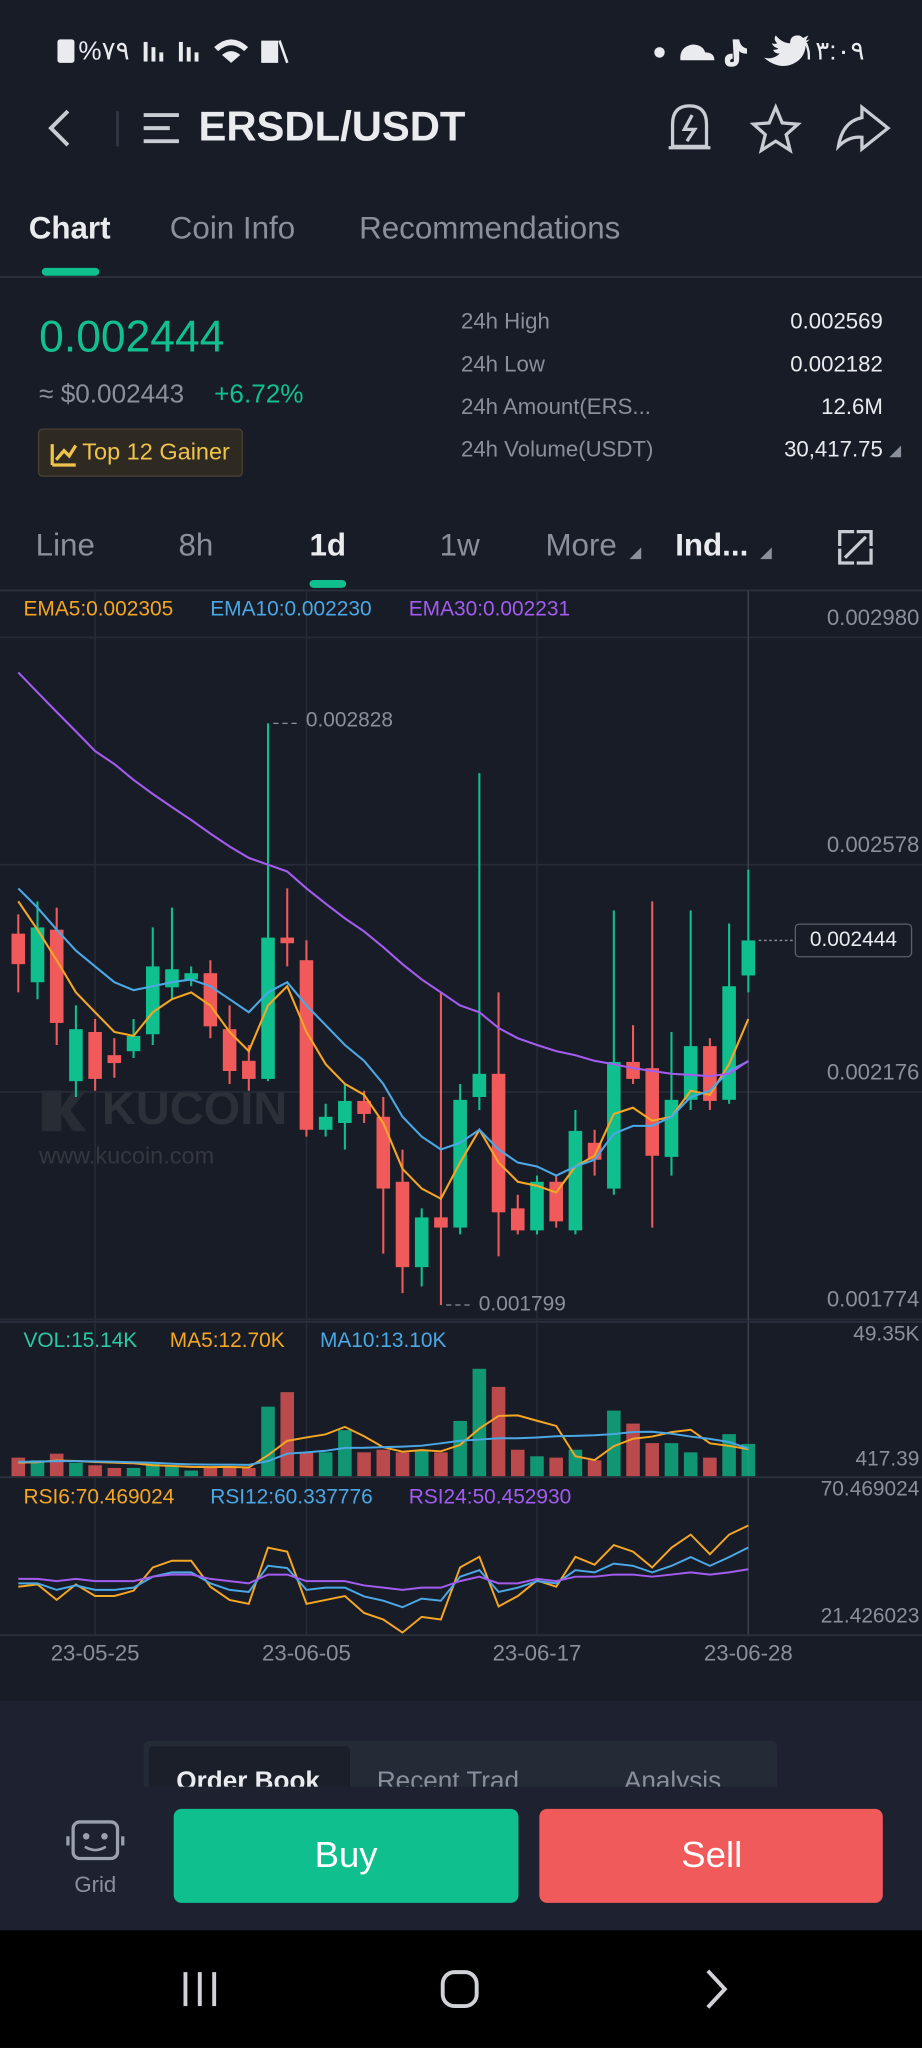 This screenshot has width=922, height=2048. I want to click on stat-label: 24h Low, so click(503, 363).